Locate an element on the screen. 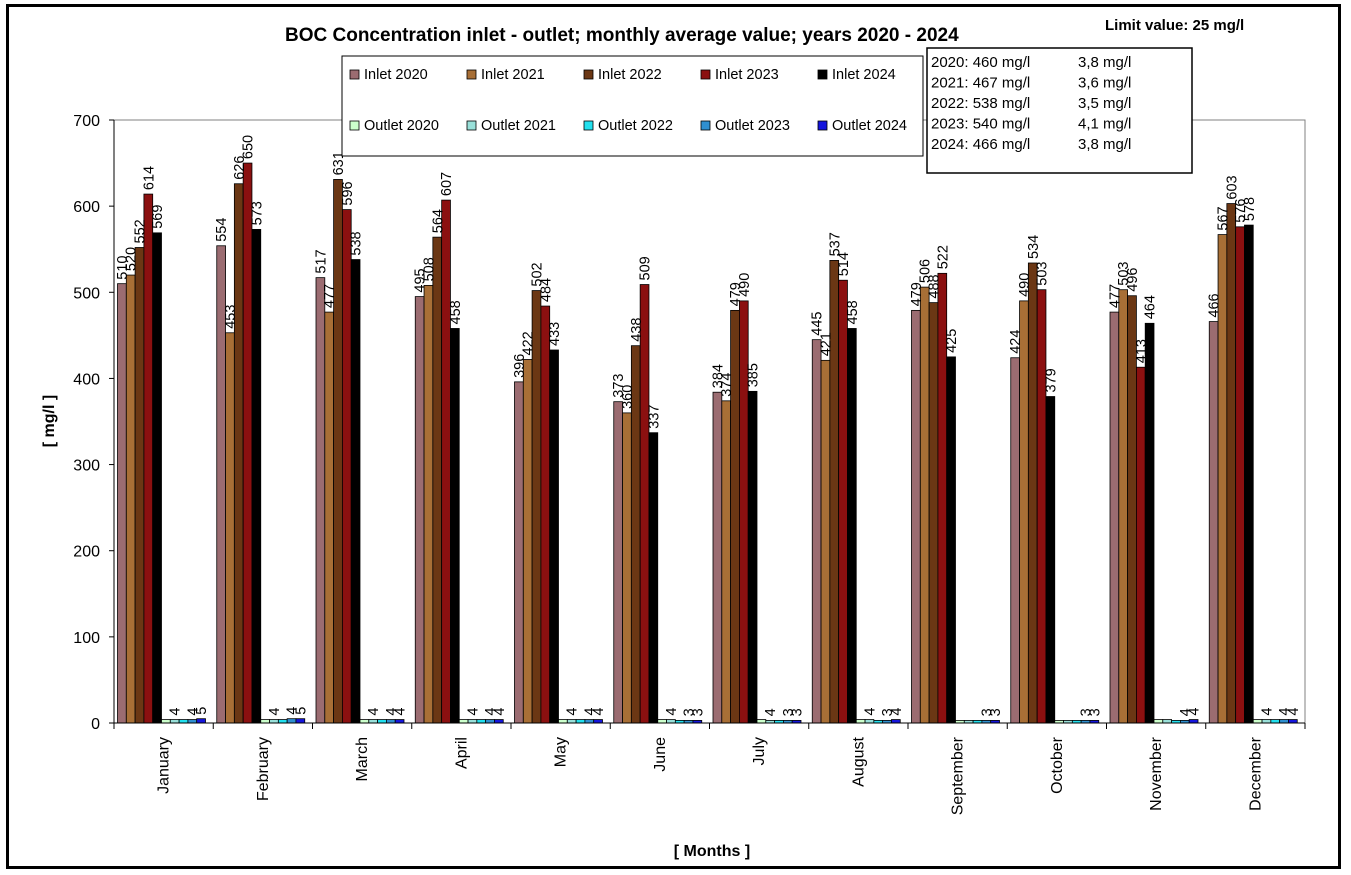 This screenshot has height=875, width=1351. data-label-outlet-2023-may: 4 is located at coordinates (590, 712).